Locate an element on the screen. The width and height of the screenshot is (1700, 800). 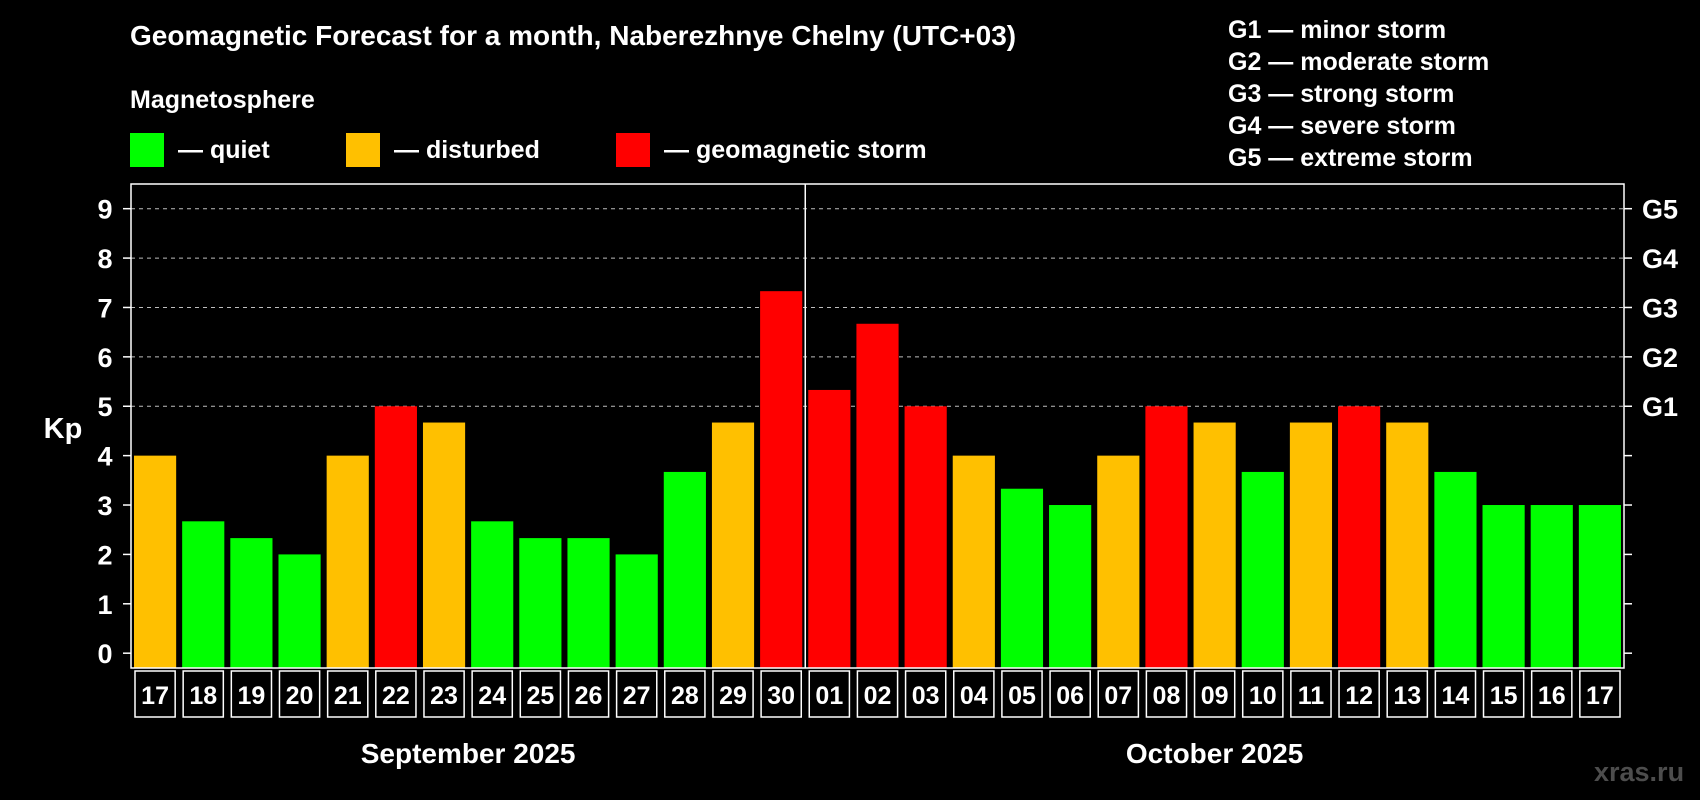
y-tick-label-2: 2 is located at coordinates (104, 555).